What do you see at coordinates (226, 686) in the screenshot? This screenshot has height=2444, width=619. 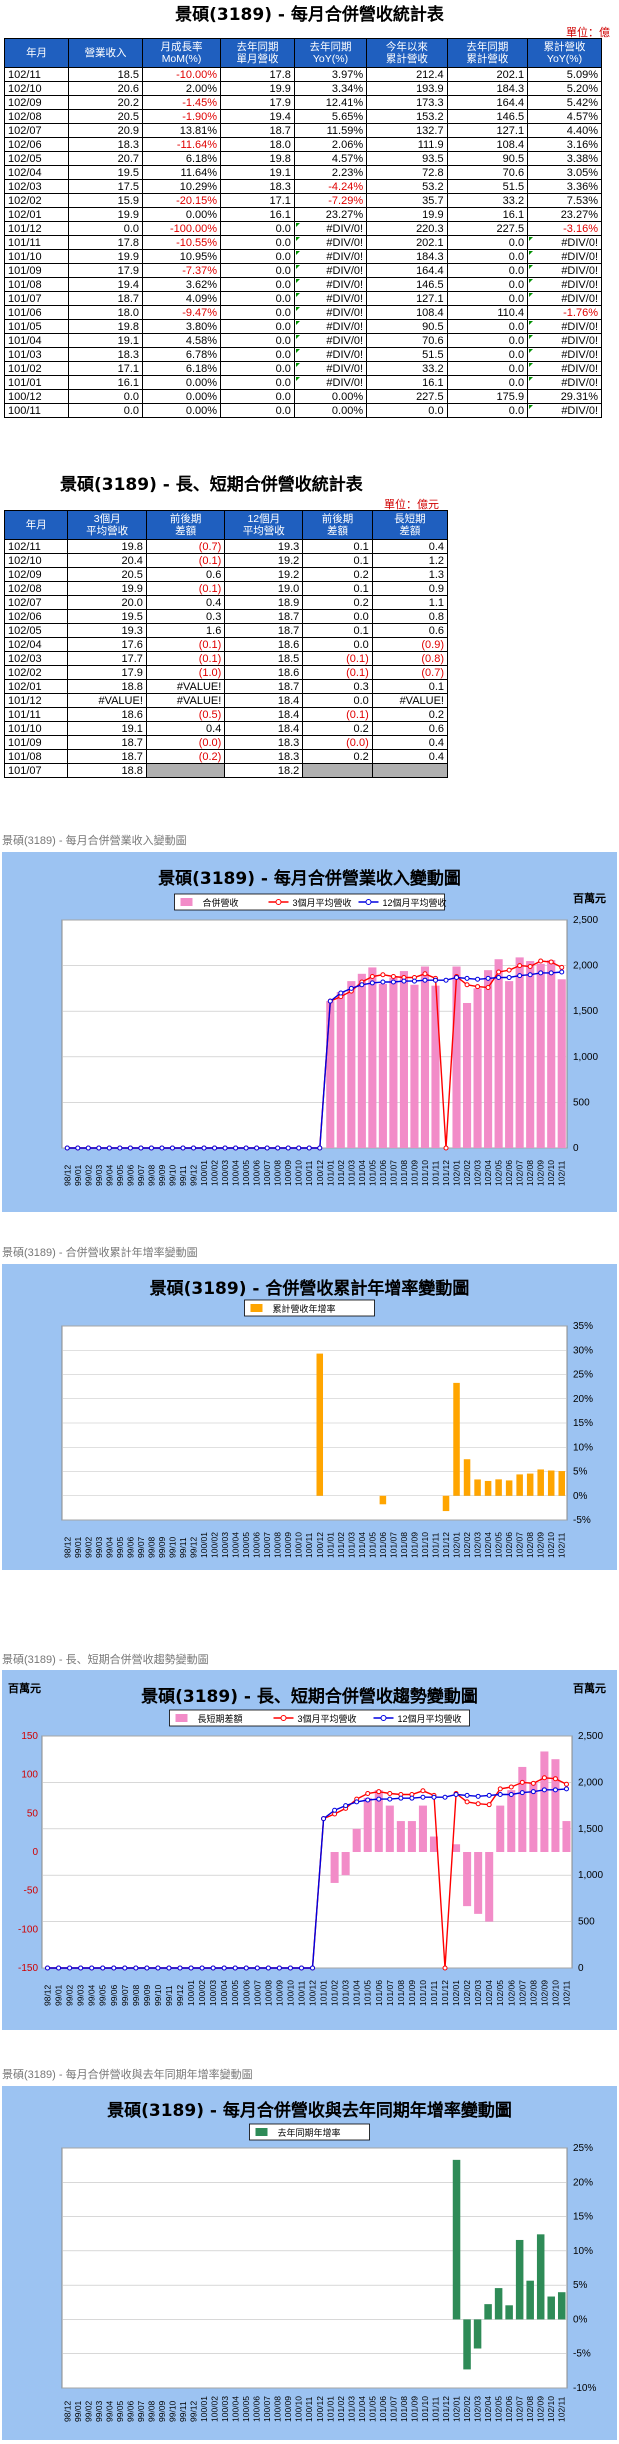 I see `table-row: 102/01 18.8 #VALUE! 18.7 0.3 0.1` at bounding box center [226, 686].